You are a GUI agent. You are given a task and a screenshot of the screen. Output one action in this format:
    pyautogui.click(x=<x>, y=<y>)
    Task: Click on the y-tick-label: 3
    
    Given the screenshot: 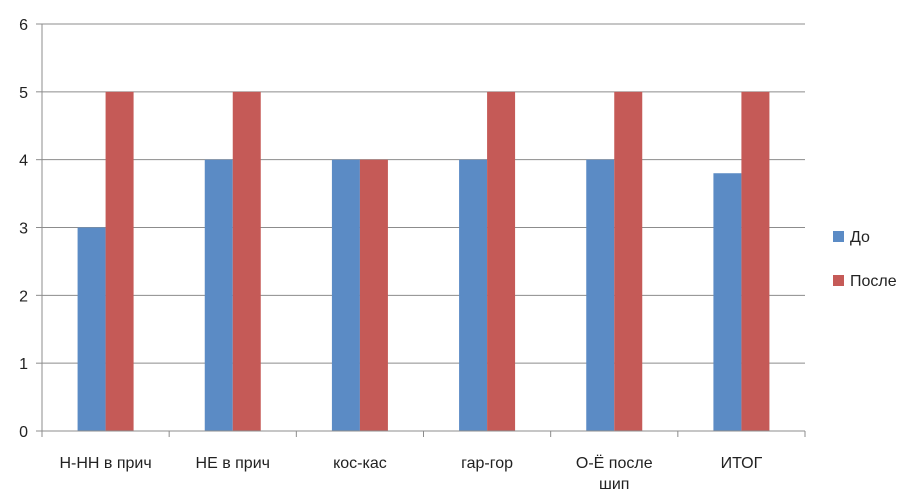 What is the action you would take?
    pyautogui.click(x=23, y=229)
    